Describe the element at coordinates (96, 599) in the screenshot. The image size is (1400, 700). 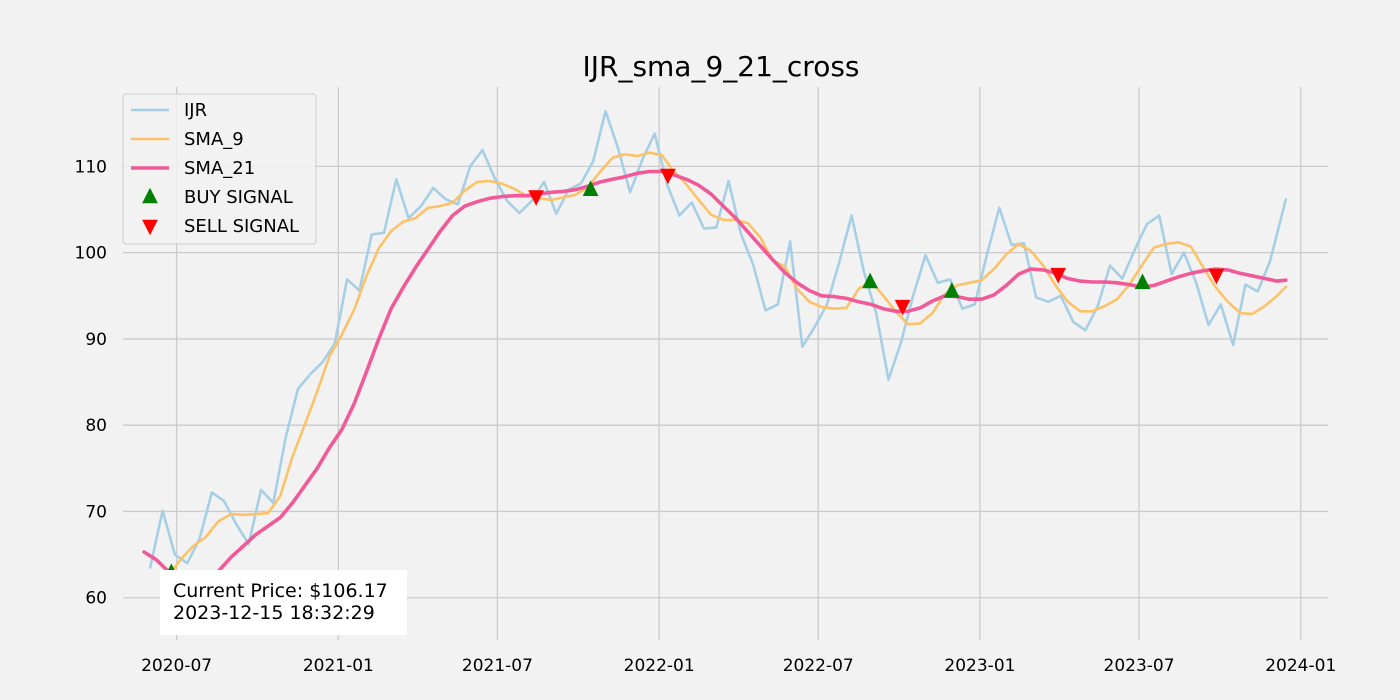
I see `y-tick-label: 60` at that location.